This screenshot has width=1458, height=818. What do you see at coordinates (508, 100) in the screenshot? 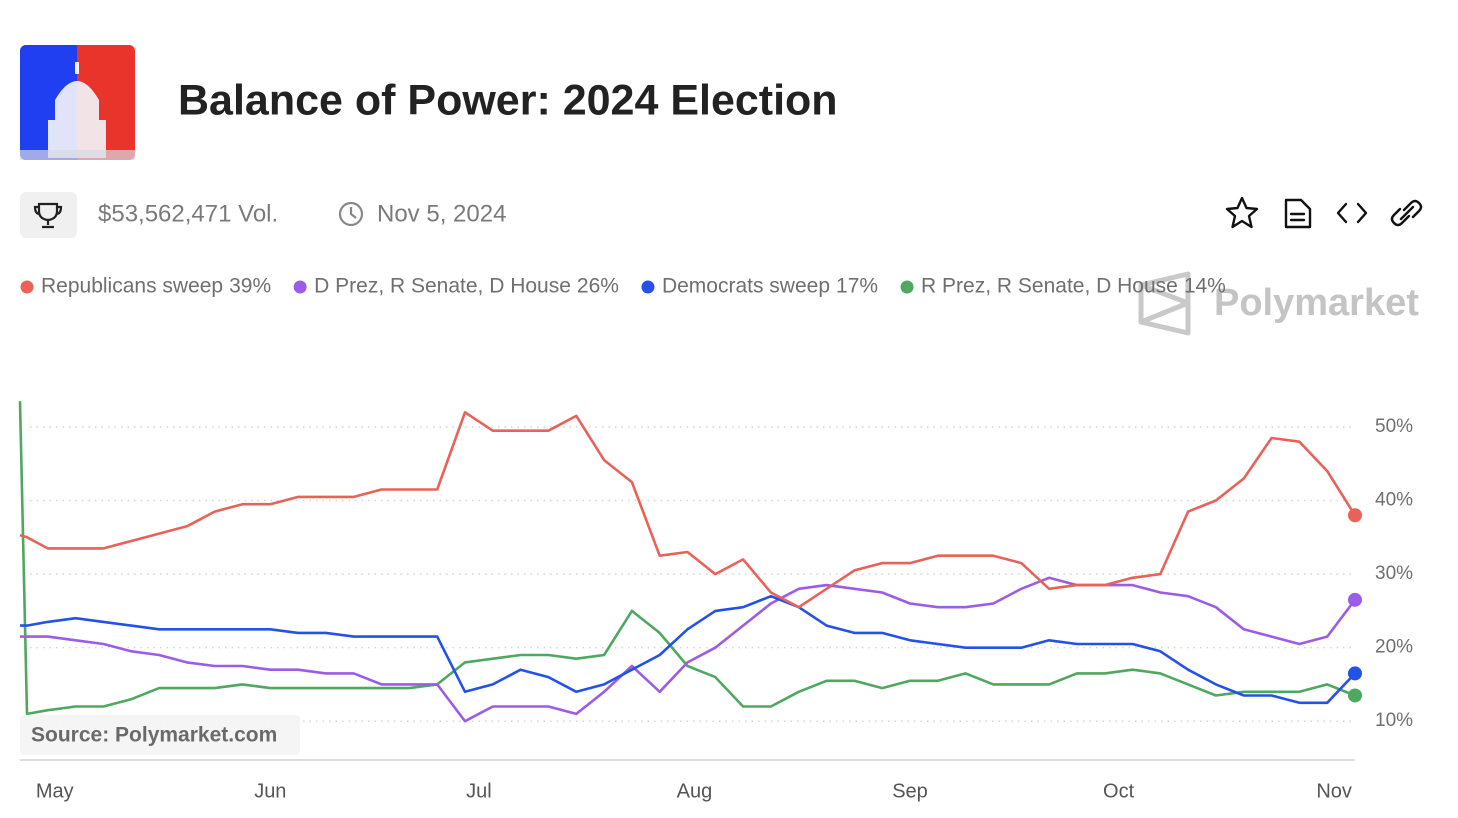
I see `title: Balance of Power: 2024 Election` at bounding box center [508, 100].